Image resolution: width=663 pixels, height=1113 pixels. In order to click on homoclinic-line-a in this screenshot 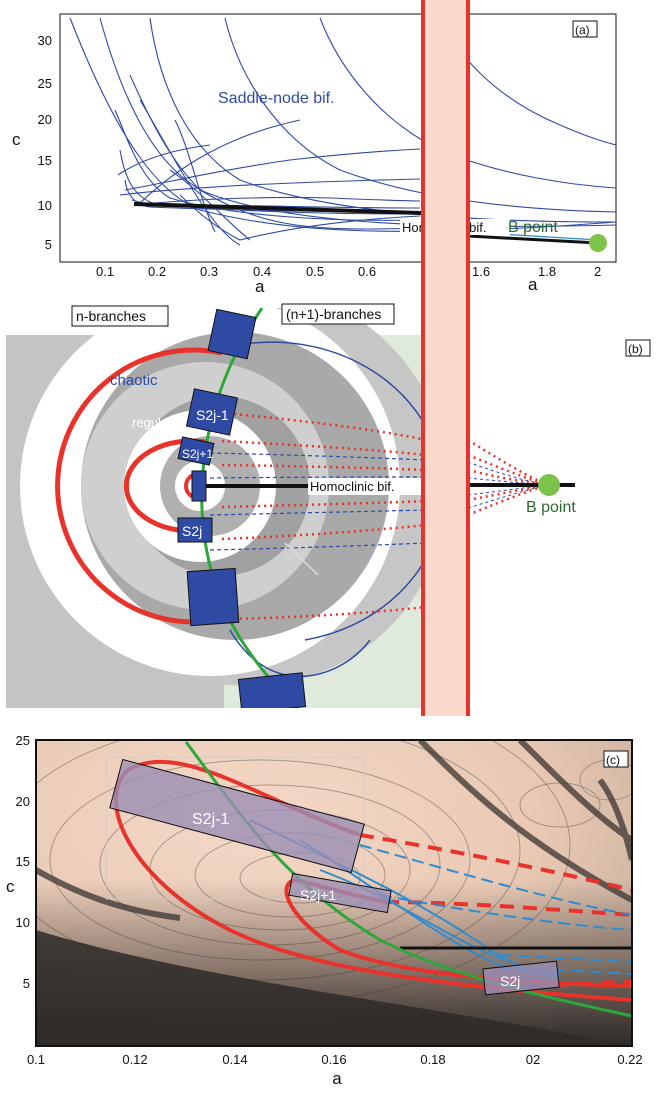, I will do `click(277, 208)`.